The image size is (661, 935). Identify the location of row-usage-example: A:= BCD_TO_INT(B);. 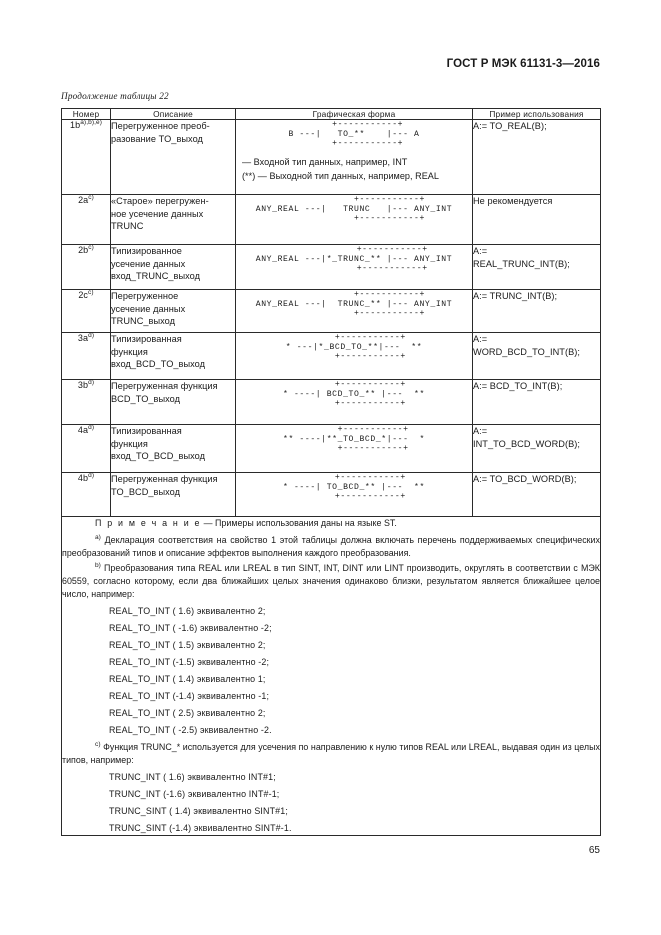
(536, 402).